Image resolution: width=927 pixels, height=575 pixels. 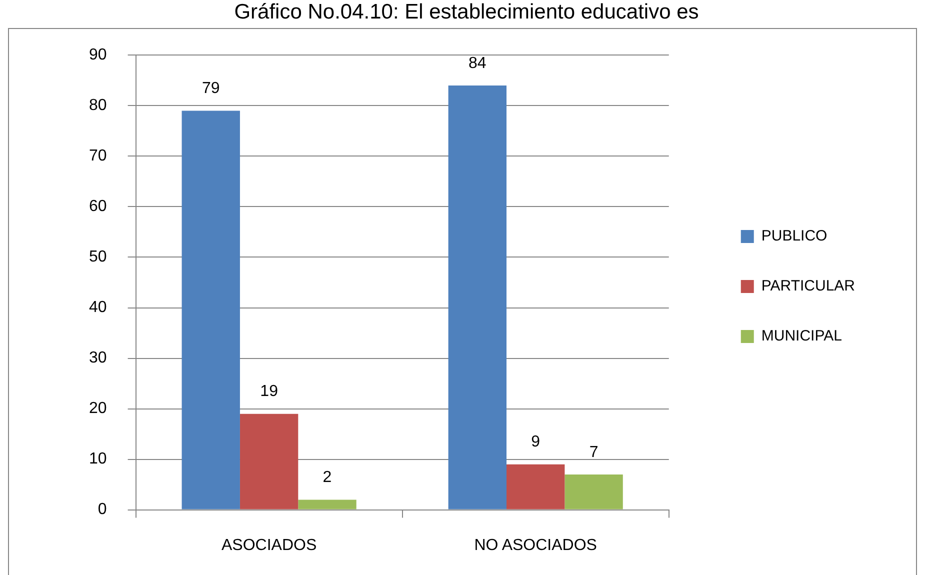 What do you see at coordinates (98, 207) in the screenshot?
I see `y-tick-label: 60` at bounding box center [98, 207].